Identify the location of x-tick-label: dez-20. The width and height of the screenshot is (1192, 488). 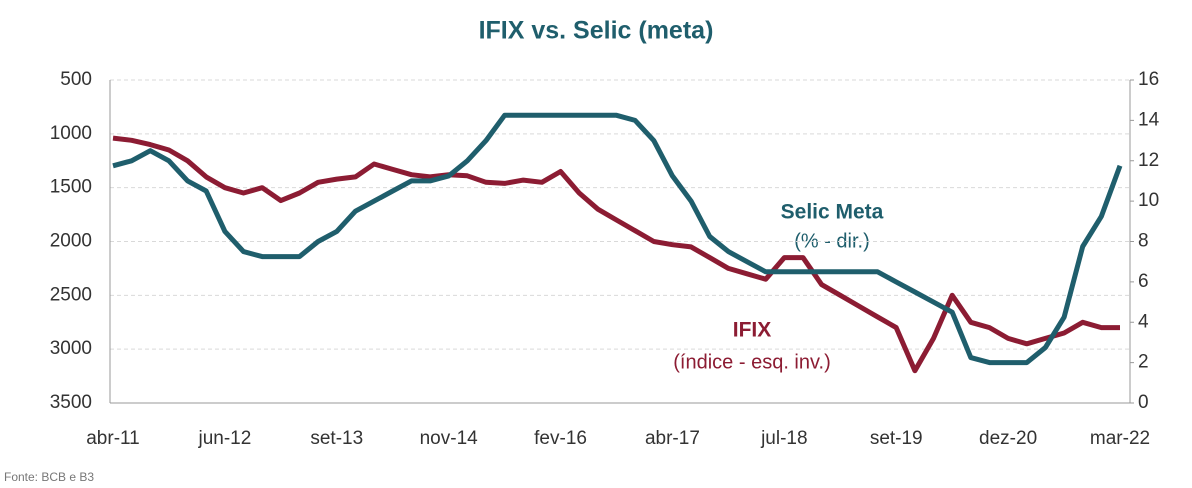
(1008, 438).